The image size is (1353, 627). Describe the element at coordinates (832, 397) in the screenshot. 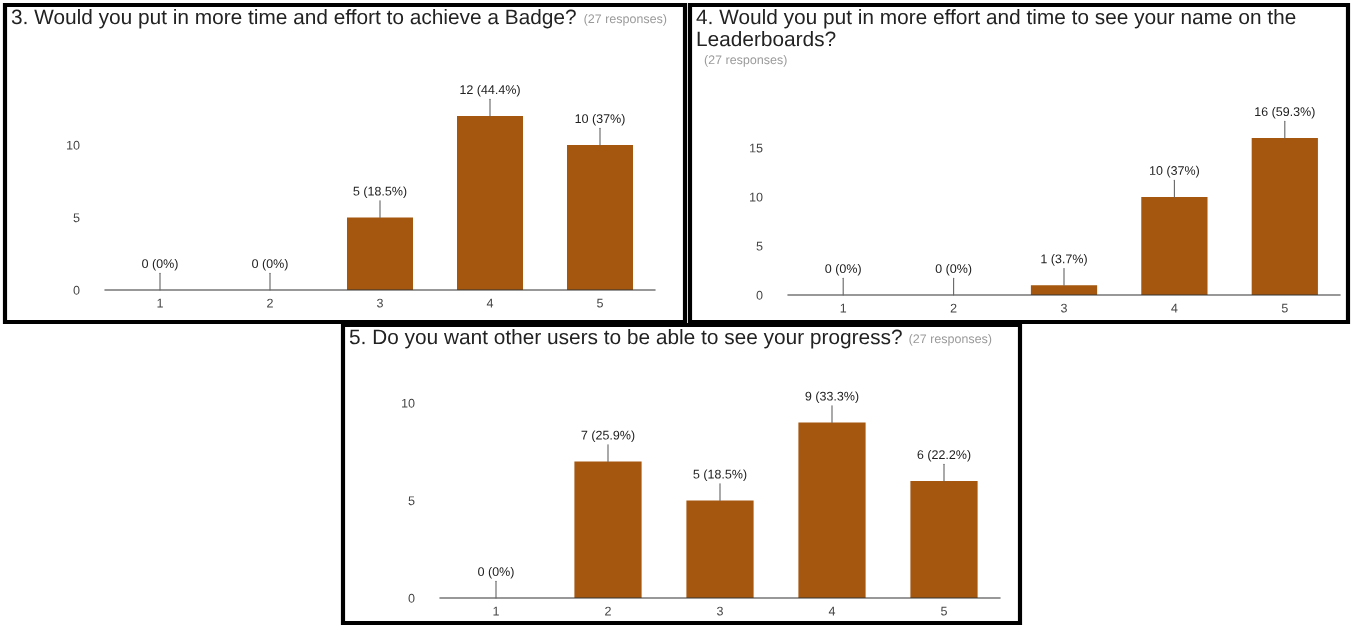

I see `data-label: 9 (33.3%)` at that location.